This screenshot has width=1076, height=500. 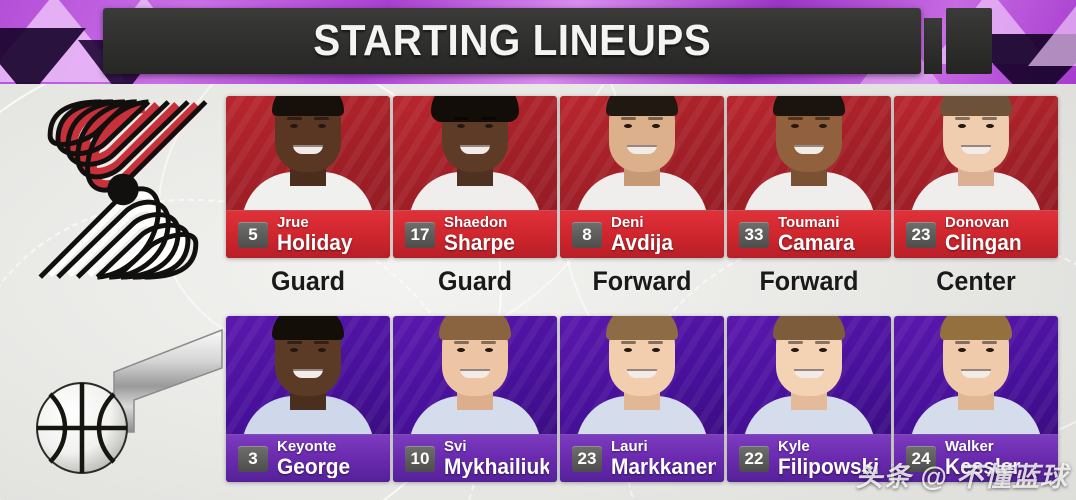 I want to click on player-first-name: Kyle, so click(x=794, y=447).